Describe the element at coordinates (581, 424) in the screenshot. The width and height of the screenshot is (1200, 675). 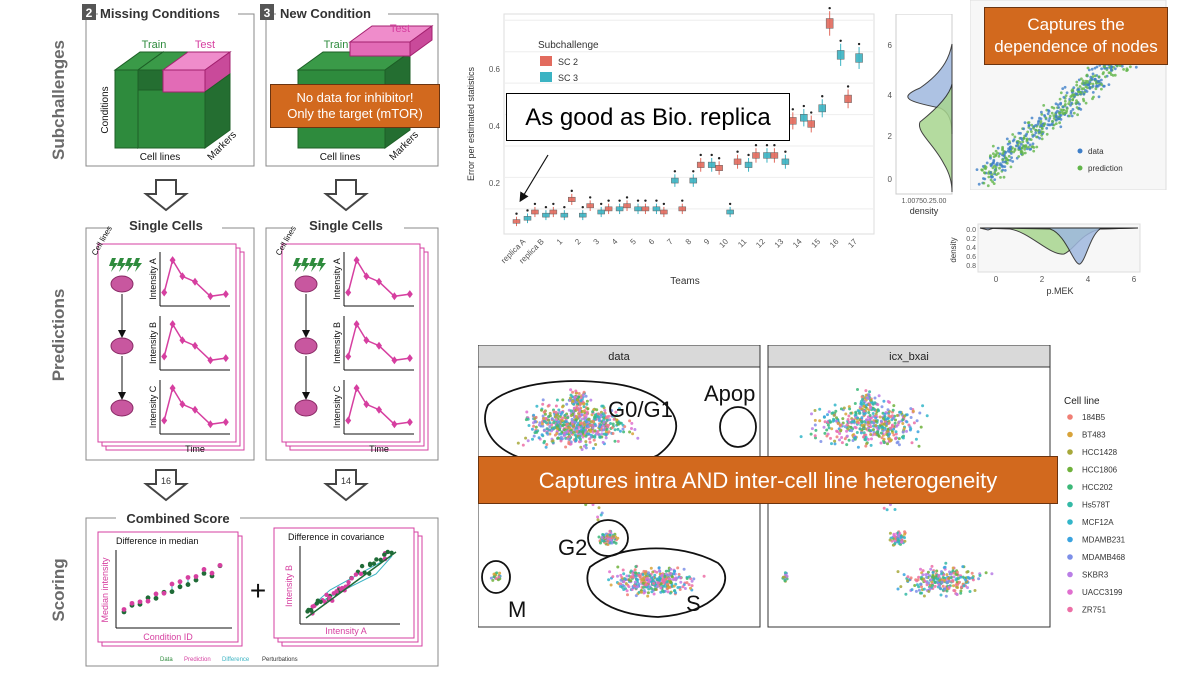
I see `outline-g0g1` at that location.